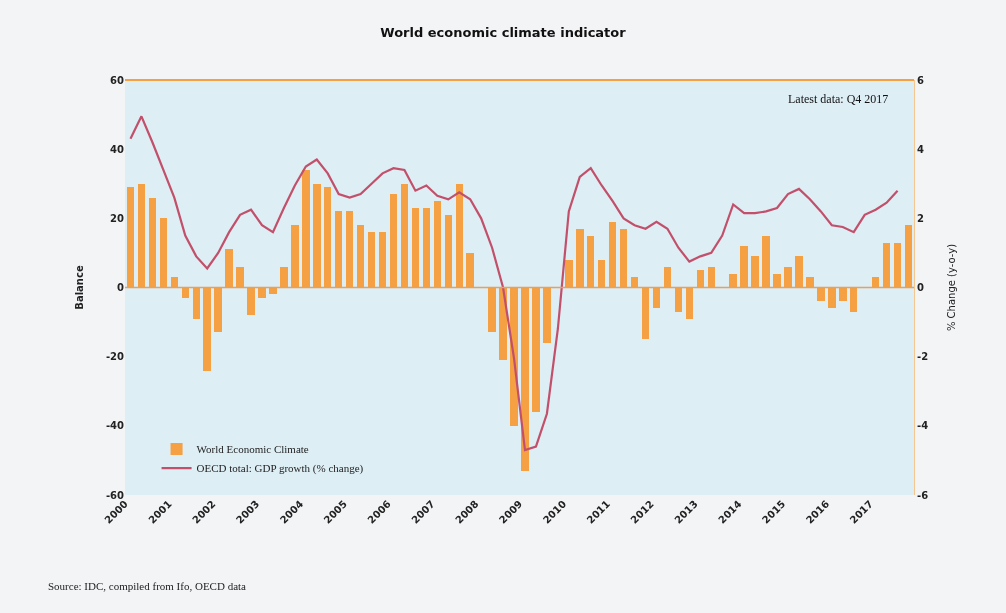 The height and width of the screenshot is (613, 1006). Describe the element at coordinates (951, 287) in the screenshot. I see `y2-axis-title: % Change (y-o-y)` at that location.